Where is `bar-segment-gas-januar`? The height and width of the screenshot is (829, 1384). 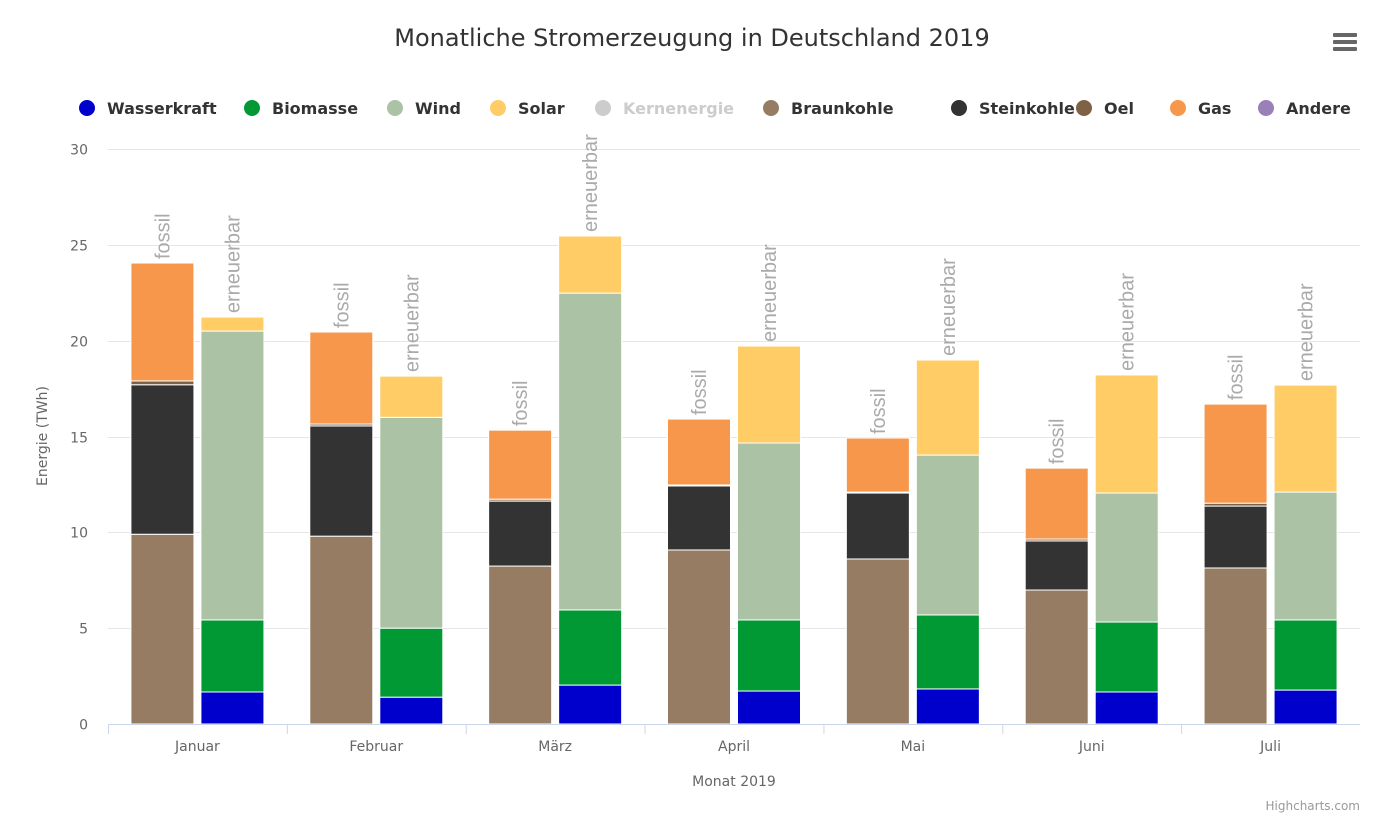 bar-segment-gas-januar is located at coordinates (162, 322).